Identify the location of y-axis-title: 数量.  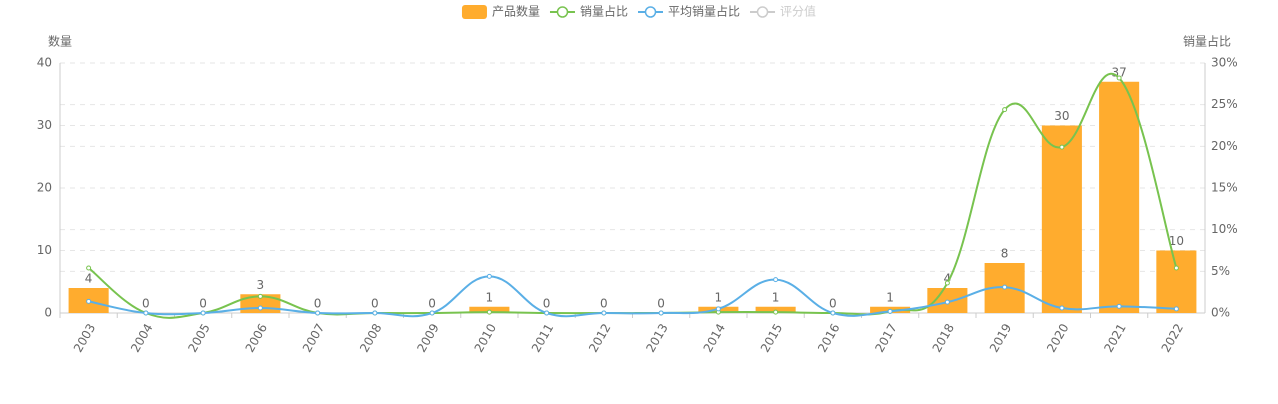
(60, 41).